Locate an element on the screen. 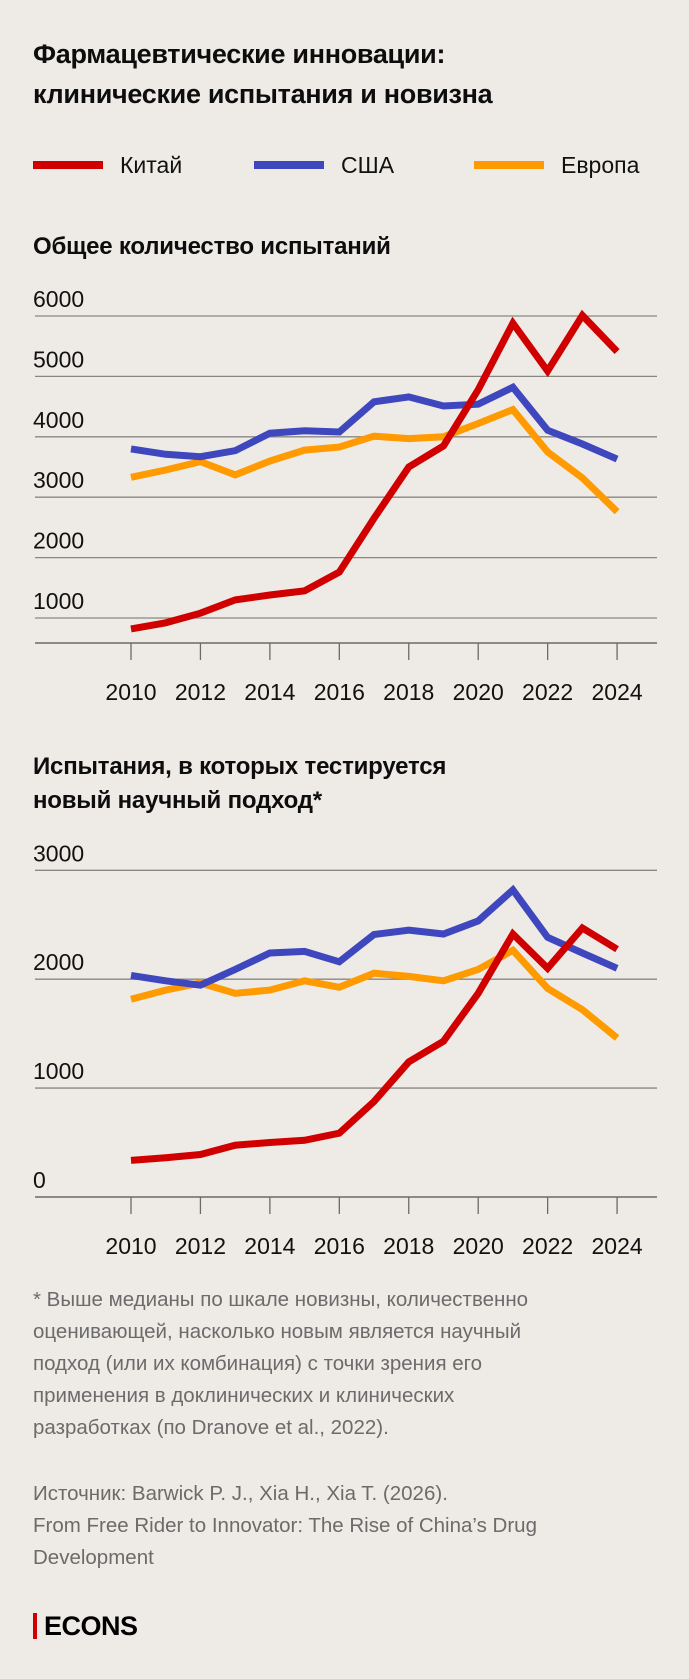  legend-label: США is located at coordinates (368, 164).